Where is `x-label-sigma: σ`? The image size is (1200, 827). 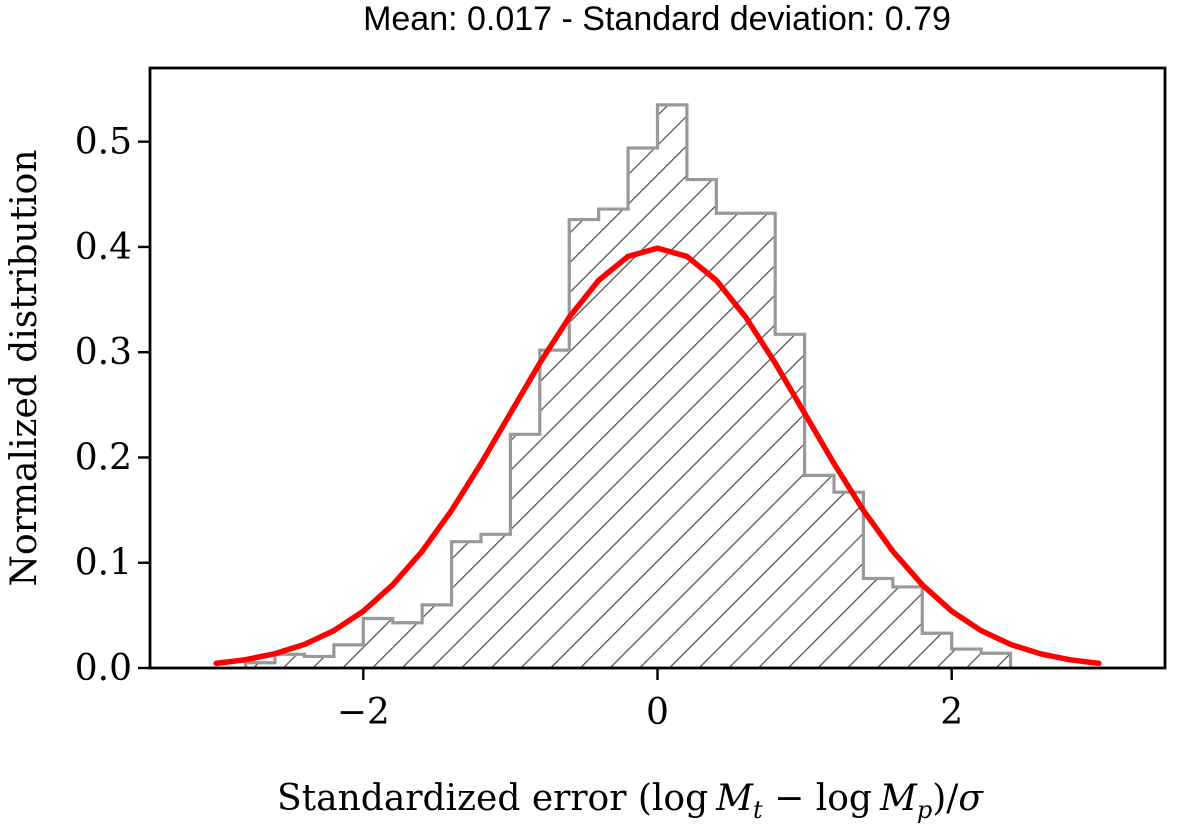
x-label-sigma: σ is located at coordinates (971, 798).